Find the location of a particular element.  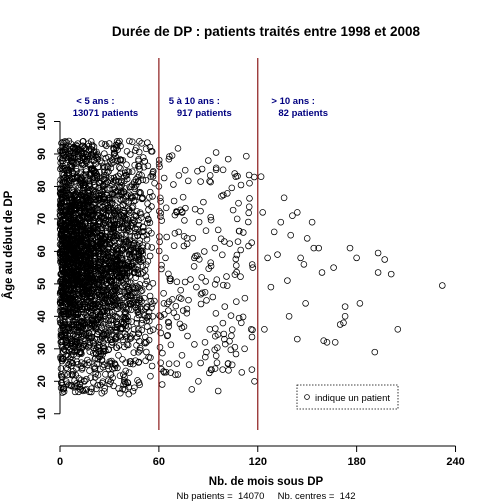

legend-frame is located at coordinates (347, 397).